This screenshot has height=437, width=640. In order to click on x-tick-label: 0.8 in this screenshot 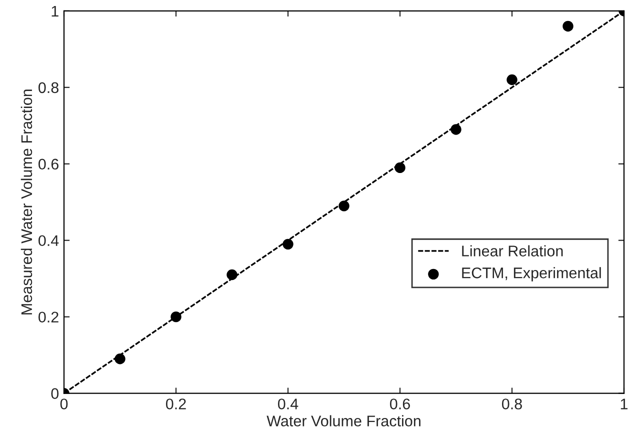, I will do `click(512, 404)`.